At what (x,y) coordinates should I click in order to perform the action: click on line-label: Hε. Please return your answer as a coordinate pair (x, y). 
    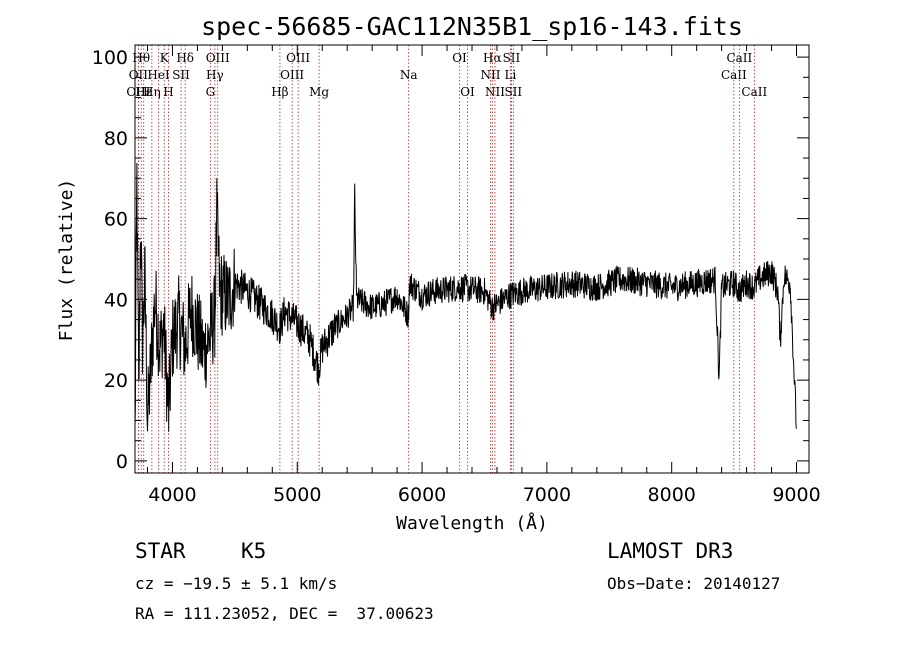
    Looking at the image, I should click on (143, 92).